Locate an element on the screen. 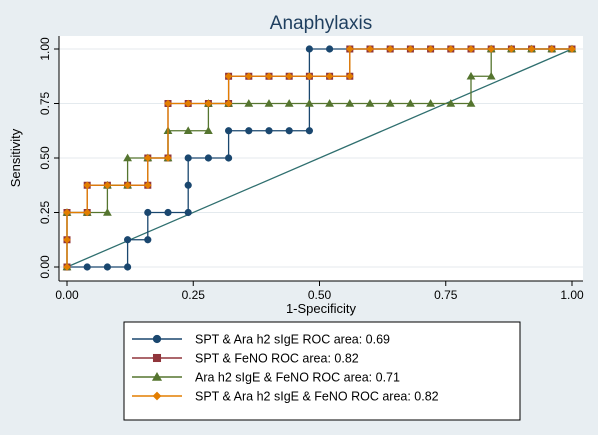 Image resolution: width=598 pixels, height=435 pixels. y-ticks: 0.00 0.25 0.50 0.75 1.00 is located at coordinates (48, 158).